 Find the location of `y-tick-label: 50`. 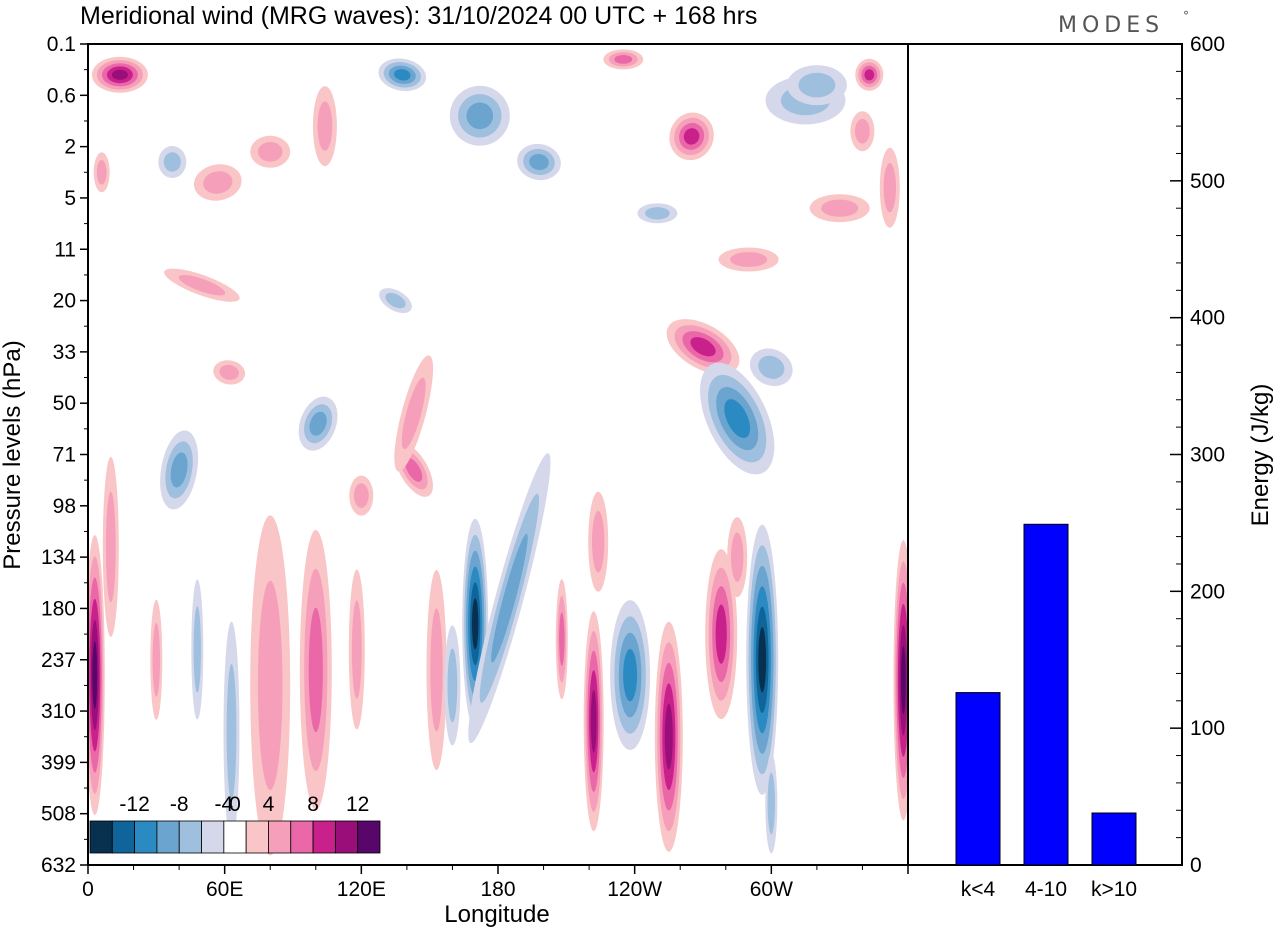

y-tick-label: 50 is located at coordinates (64, 403).